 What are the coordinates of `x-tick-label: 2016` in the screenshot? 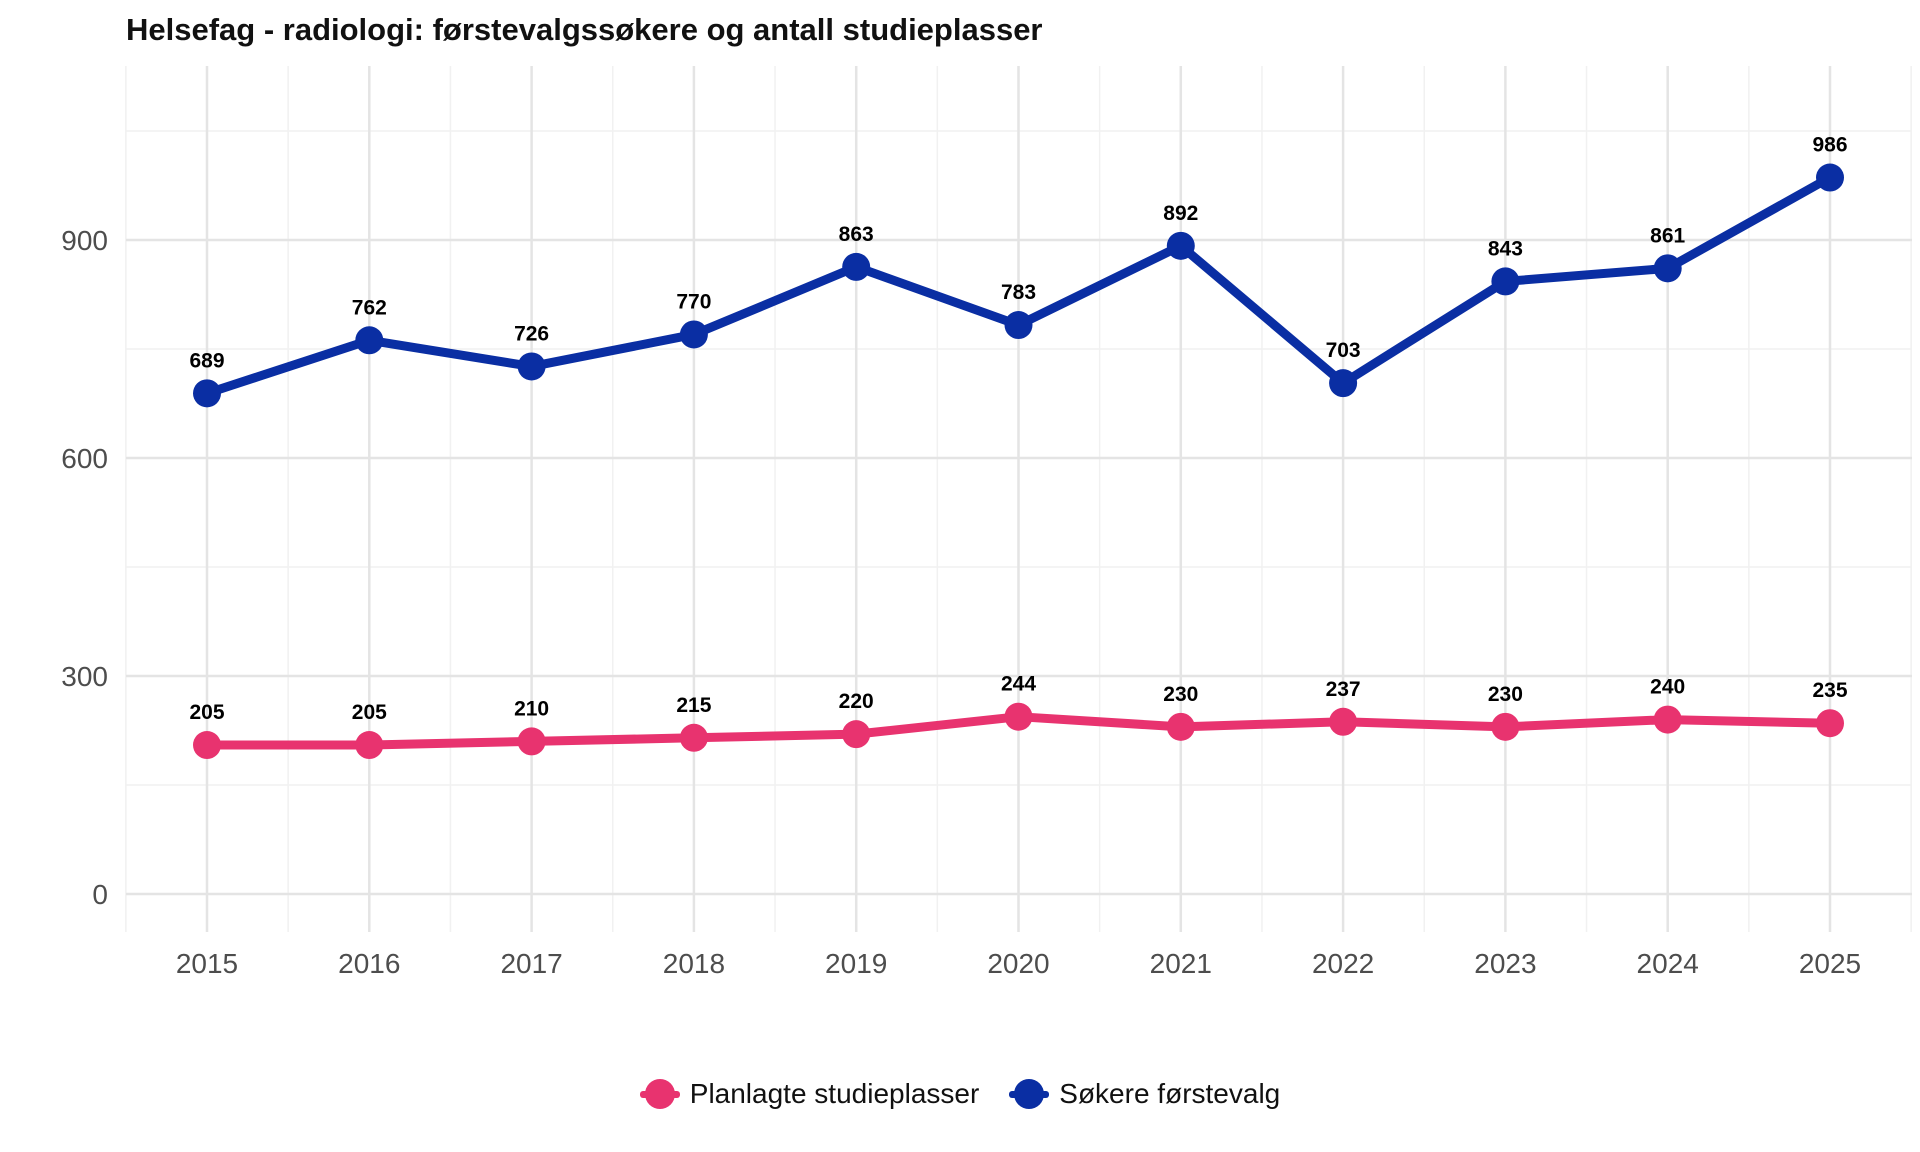 It's located at (369, 963).